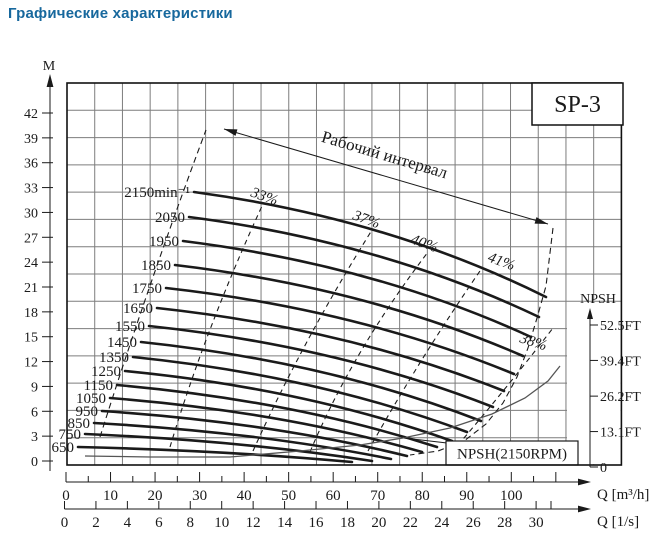 Image resolution: width=659 pixels, height=556 pixels. What do you see at coordinates (425, 440) in the screenshot?
I see `npsh-leader-line` at bounding box center [425, 440].